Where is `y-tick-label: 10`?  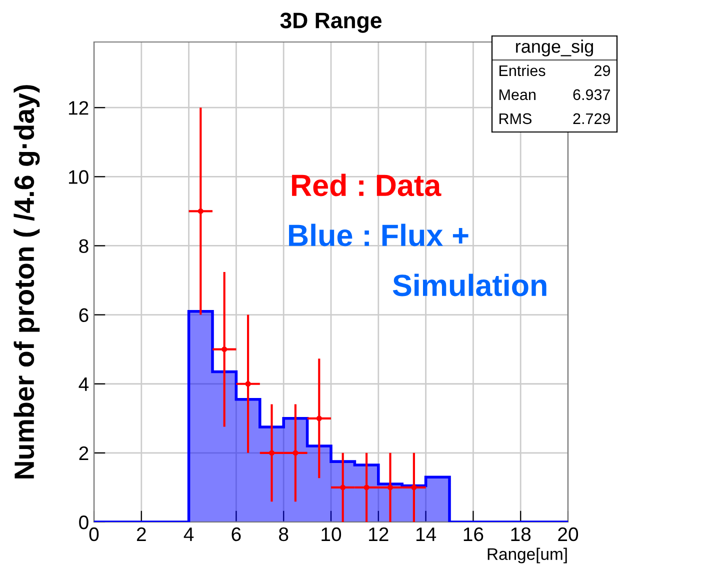
y-tick-label: 10 is located at coordinates (78, 177).